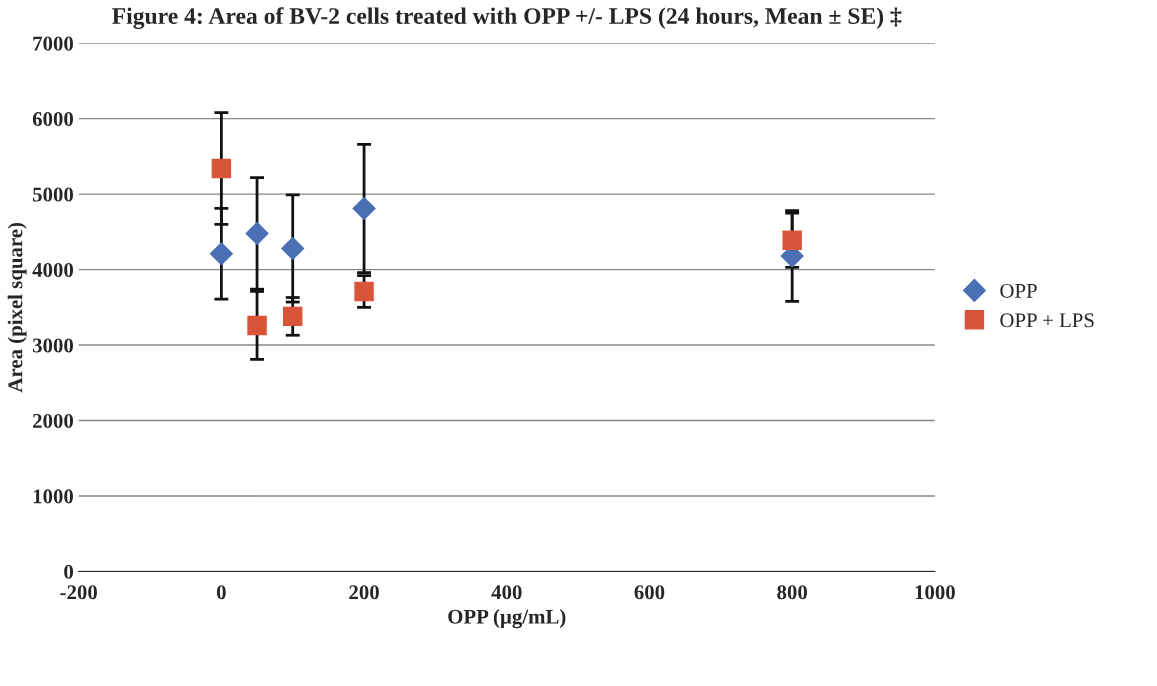 This screenshot has height=686, width=1157. What do you see at coordinates (221, 592) in the screenshot?
I see `x-tick-label: 0` at bounding box center [221, 592].